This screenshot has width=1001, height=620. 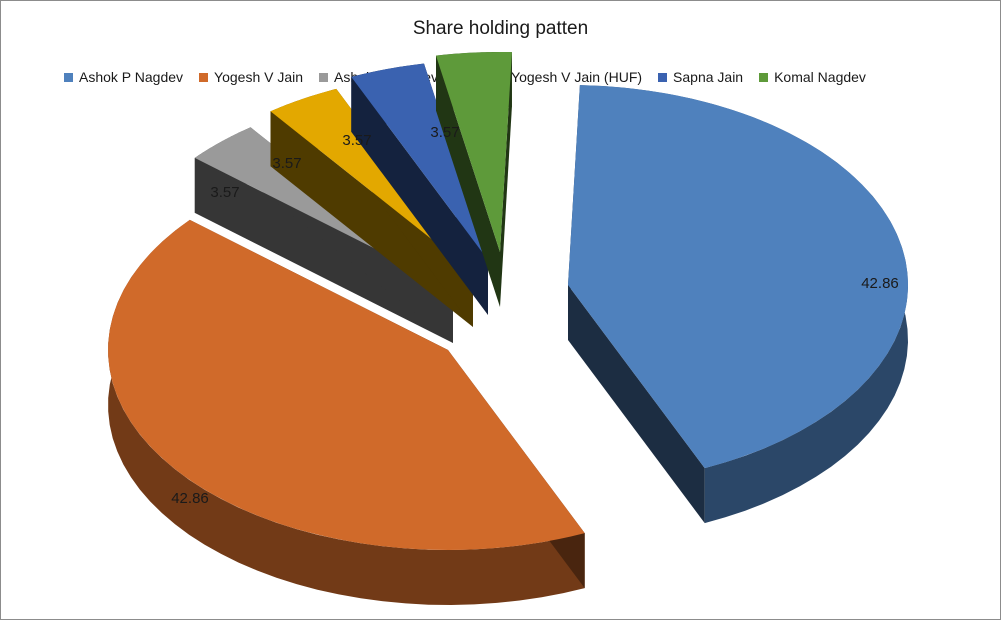 I want to click on legend-swatch-ashok, so click(x=68, y=77).